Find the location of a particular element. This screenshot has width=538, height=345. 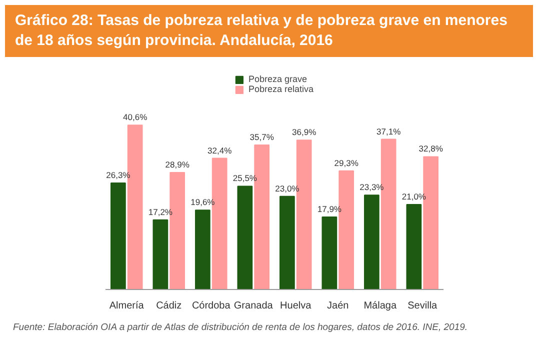

data-label: 21,0% is located at coordinates (414, 196).